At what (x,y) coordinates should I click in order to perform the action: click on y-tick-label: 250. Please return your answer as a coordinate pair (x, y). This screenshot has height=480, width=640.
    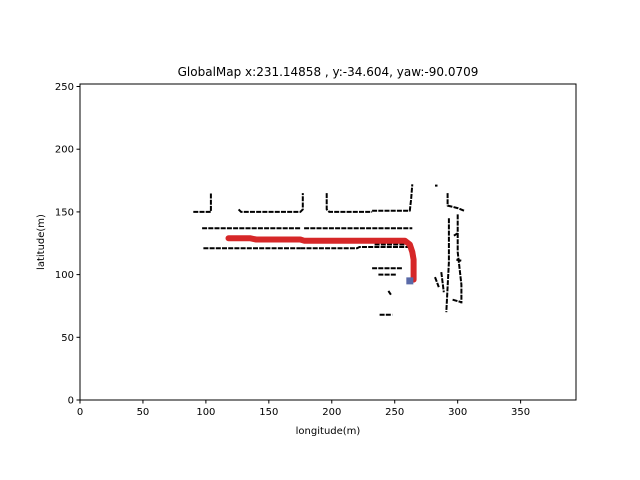
    Looking at the image, I should click on (64, 87).